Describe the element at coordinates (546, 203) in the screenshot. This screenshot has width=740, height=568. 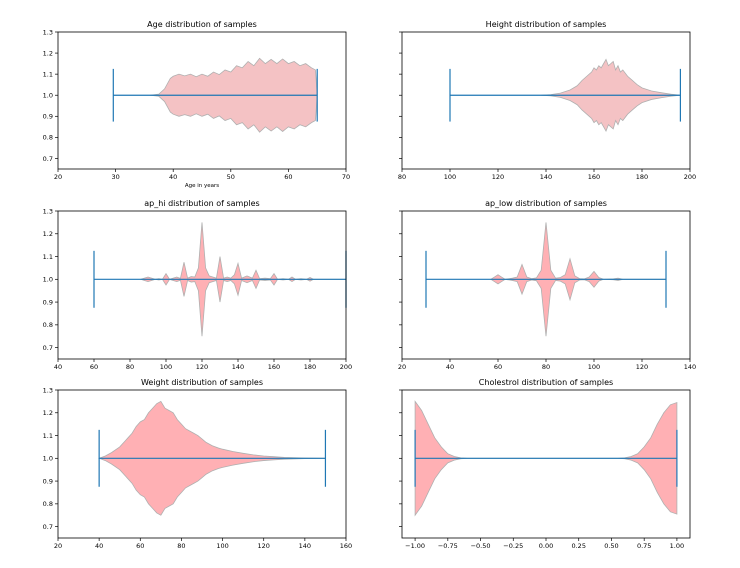
I see `subplot-title: ap_low distribution of samples` at that location.